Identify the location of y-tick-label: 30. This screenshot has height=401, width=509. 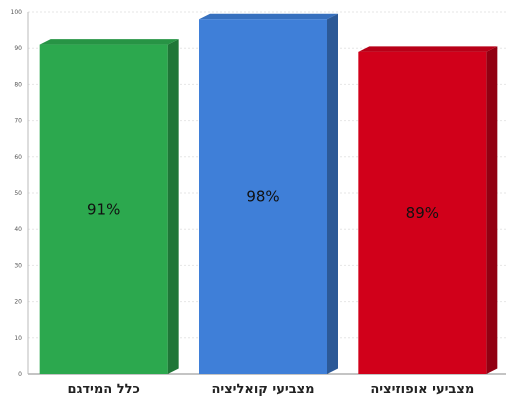
(18, 265).